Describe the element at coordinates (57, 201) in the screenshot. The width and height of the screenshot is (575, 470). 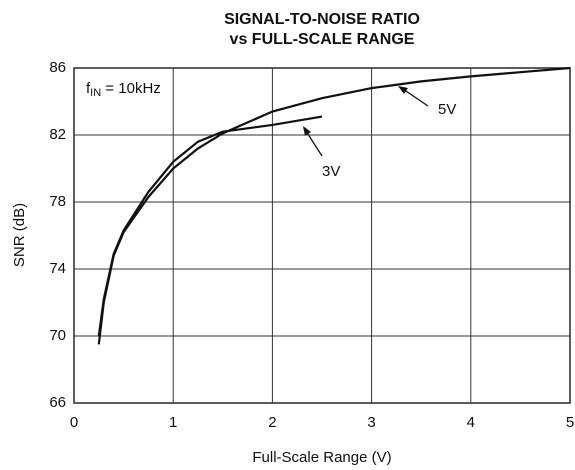
I see `y-tick-label: 78` at that location.